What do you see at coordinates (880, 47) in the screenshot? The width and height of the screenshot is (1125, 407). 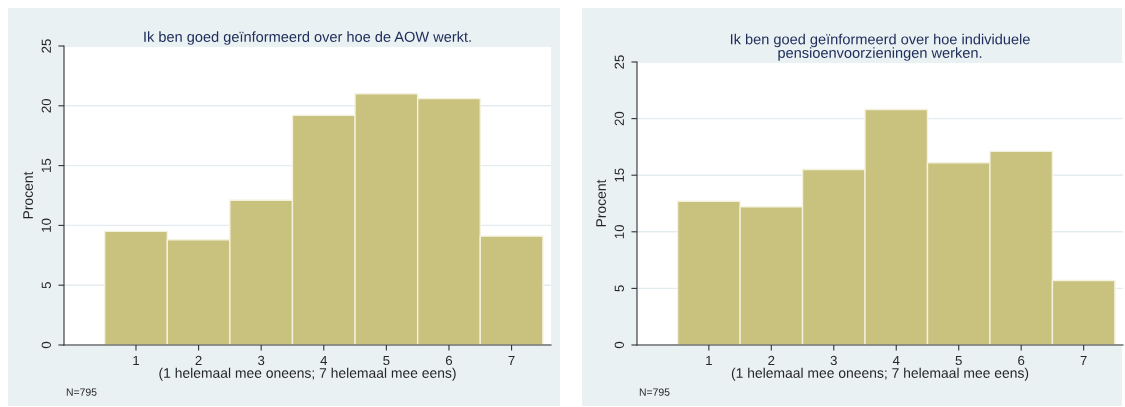 I see `chart-title: Ik ben goed geïnformeerd over hoe individuele pensioenvoorzieningen werken.` at bounding box center [880, 47].